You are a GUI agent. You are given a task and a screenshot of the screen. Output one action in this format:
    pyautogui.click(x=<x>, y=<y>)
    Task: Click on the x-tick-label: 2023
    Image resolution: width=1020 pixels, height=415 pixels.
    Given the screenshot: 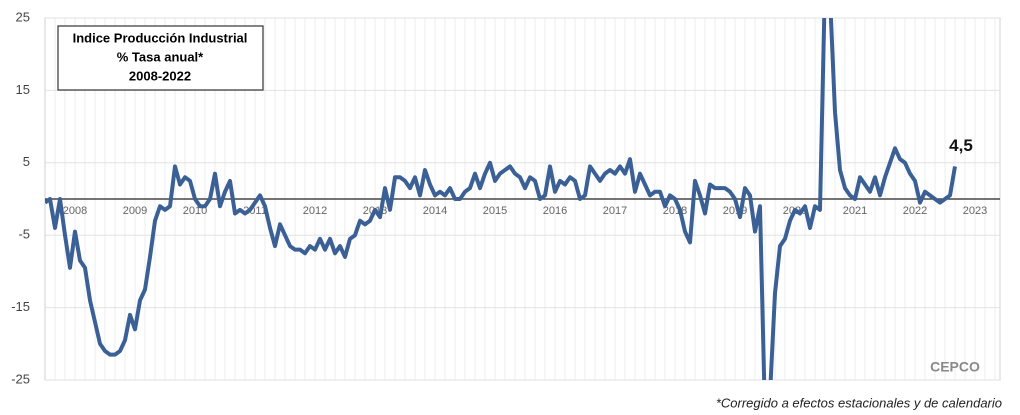 What is the action you would take?
    pyautogui.click(x=975, y=211)
    